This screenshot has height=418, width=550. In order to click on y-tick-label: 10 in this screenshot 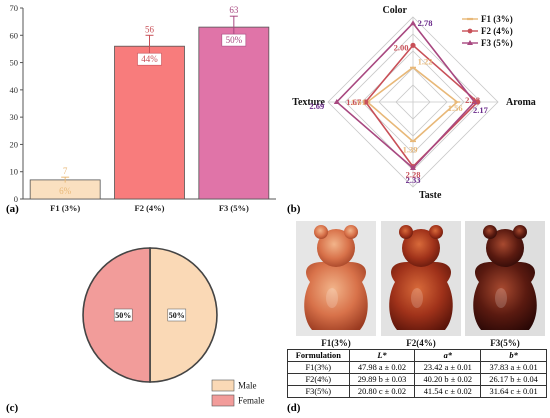, I will do `click(14, 172)`.